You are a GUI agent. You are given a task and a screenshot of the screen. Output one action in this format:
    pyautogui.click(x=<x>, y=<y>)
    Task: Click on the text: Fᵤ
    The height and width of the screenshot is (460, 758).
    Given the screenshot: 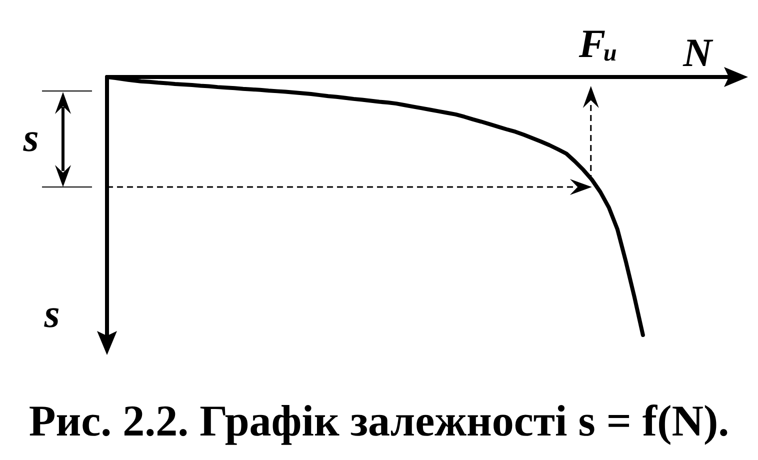 What is the action you would take?
    pyautogui.click(x=598, y=43)
    